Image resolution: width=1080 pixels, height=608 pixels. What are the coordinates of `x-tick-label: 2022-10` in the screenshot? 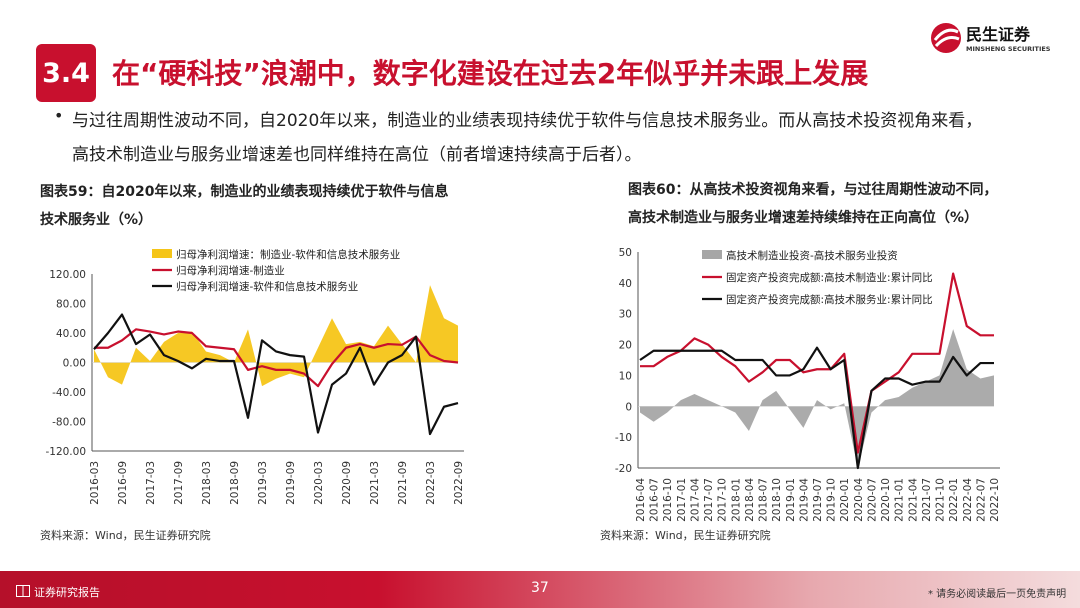 It's located at (995, 500).